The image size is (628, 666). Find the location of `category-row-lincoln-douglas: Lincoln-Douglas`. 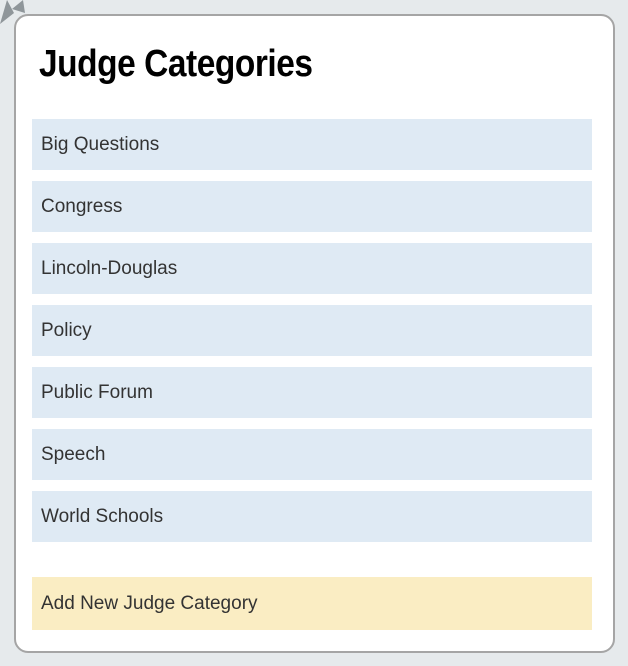

category-row-lincoln-douglas: Lincoln-Douglas is located at coordinates (312, 268).